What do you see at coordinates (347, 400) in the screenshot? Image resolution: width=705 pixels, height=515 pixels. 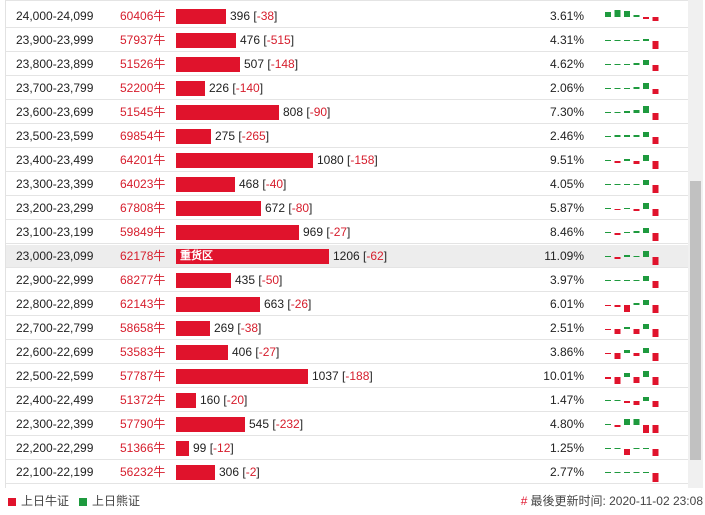 I see `table-row: 22,400-22,499 51372牛 160 [-20] 1.47%` at bounding box center [347, 400].